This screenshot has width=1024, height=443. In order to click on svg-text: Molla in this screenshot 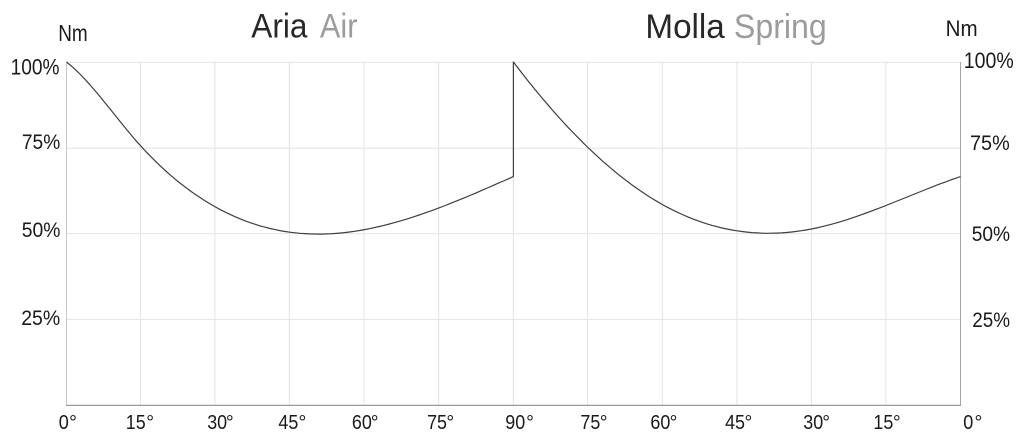, I will do `click(684, 27)`.